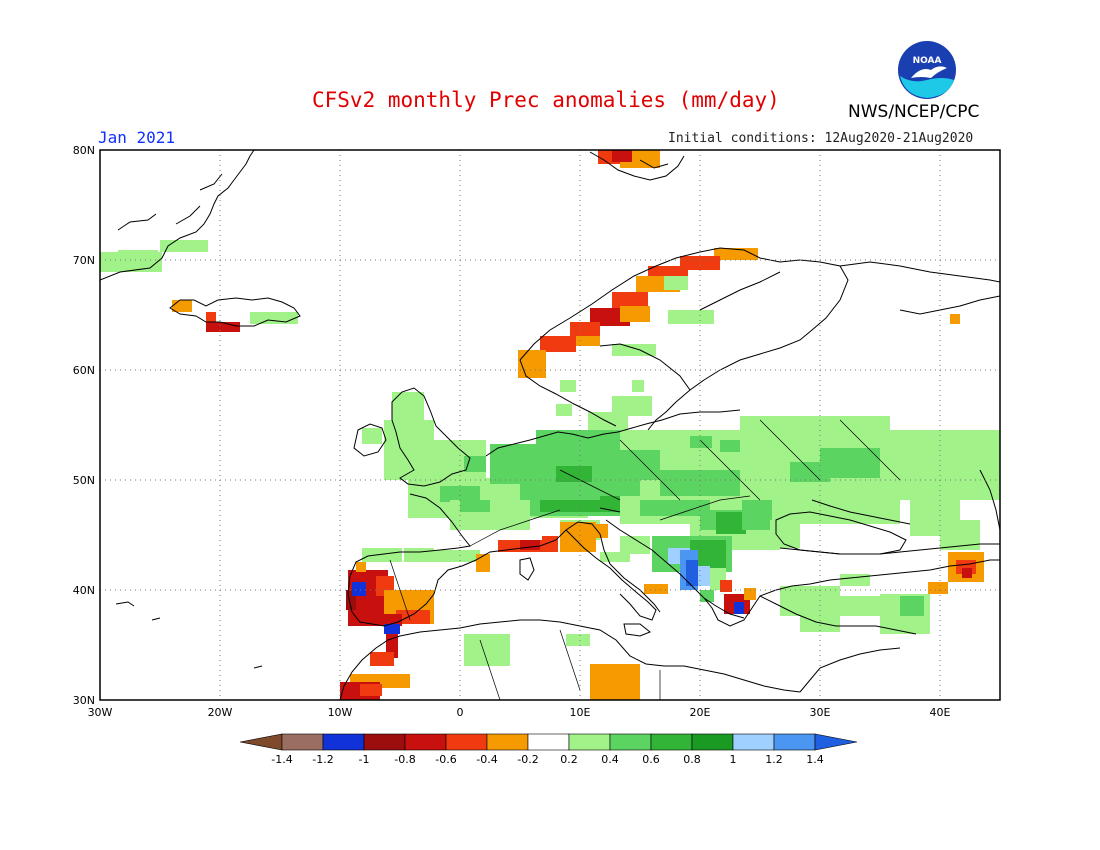 The height and width of the screenshot is (850, 1100). What do you see at coordinates (527, 759) in the screenshot?
I see `colorbar-label: -0.2` at bounding box center [527, 759].